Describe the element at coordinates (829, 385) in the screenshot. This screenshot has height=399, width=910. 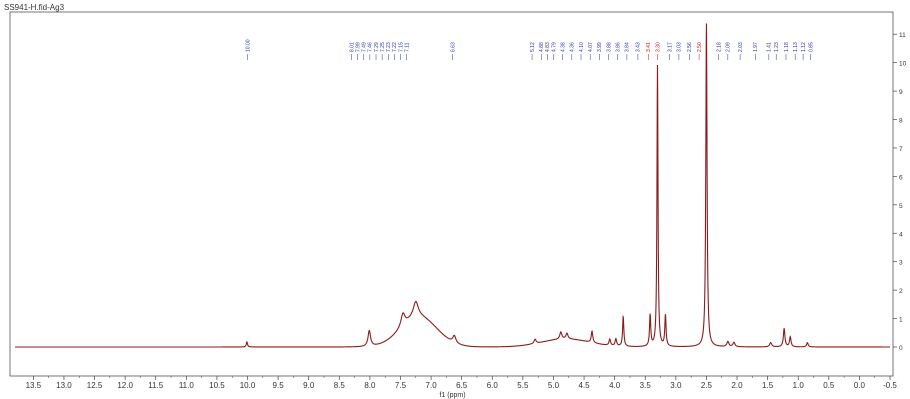
I see `x-tick-label: 0.5` at that location.